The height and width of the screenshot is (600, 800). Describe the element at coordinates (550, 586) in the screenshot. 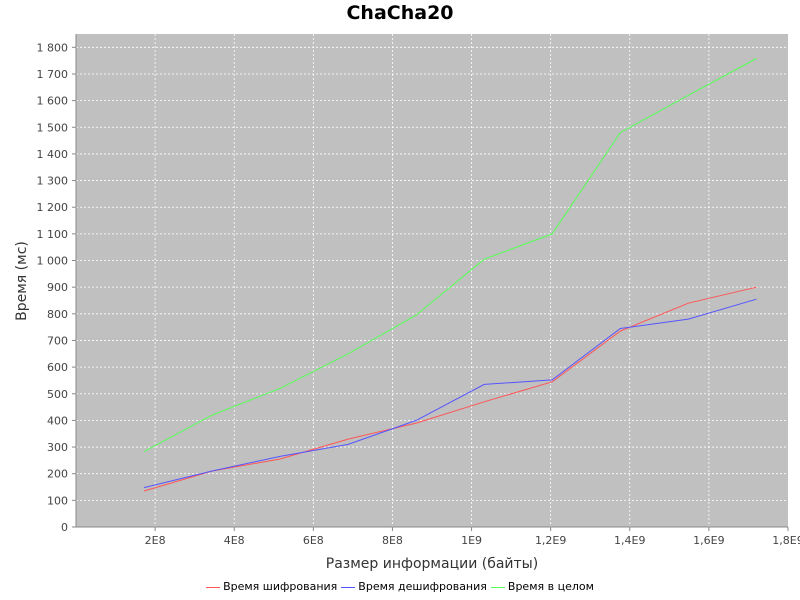

I see `legend-label: Время в целом` at that location.